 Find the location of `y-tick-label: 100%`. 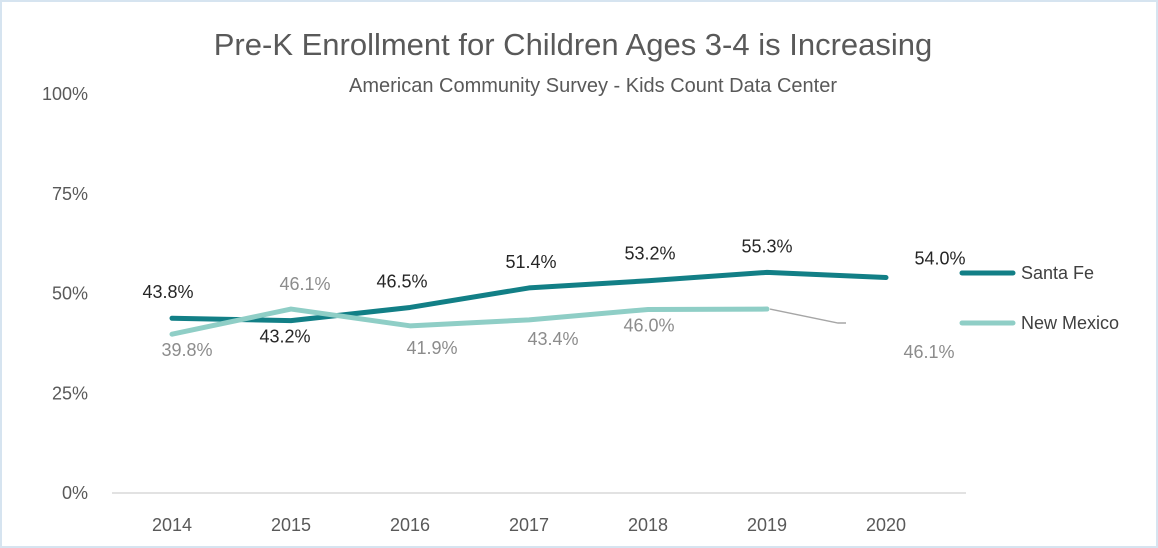

y-tick-label: 100% is located at coordinates (65, 94).